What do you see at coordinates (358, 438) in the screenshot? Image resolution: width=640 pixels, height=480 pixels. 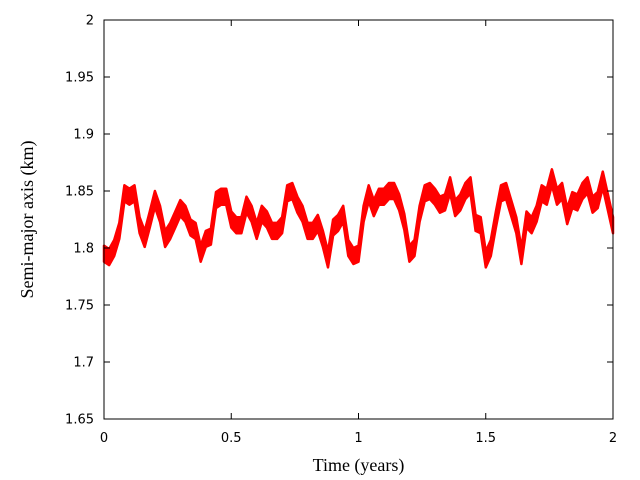 I see `x-tick-label: 1` at bounding box center [358, 438].